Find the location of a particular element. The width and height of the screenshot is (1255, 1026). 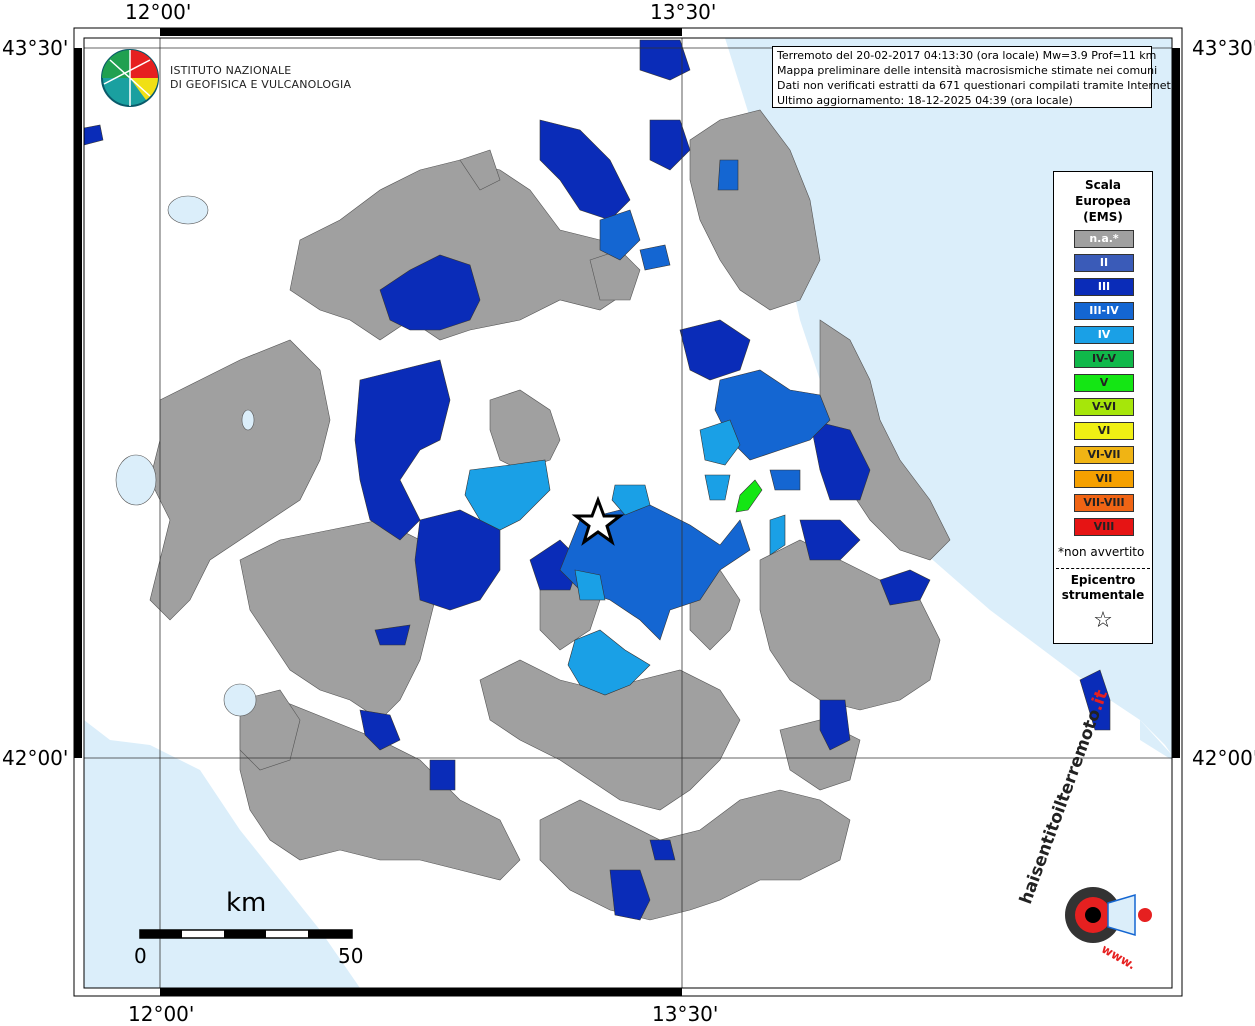

legend-note: *non avvertito is located at coordinates (1101, 552).